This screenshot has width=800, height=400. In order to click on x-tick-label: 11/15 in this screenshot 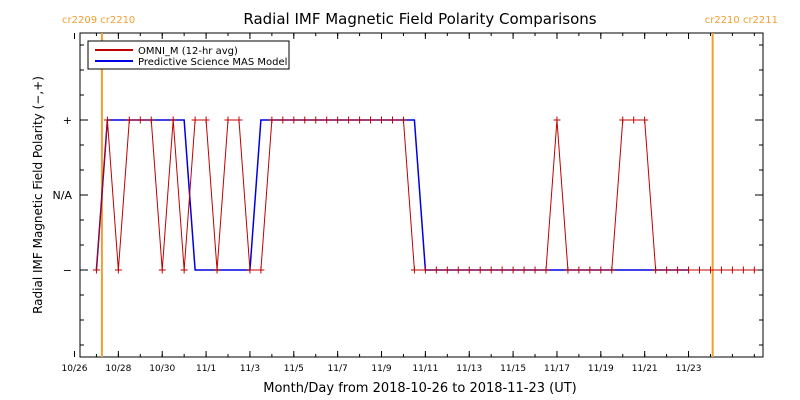, I will do `click(513, 369)`.